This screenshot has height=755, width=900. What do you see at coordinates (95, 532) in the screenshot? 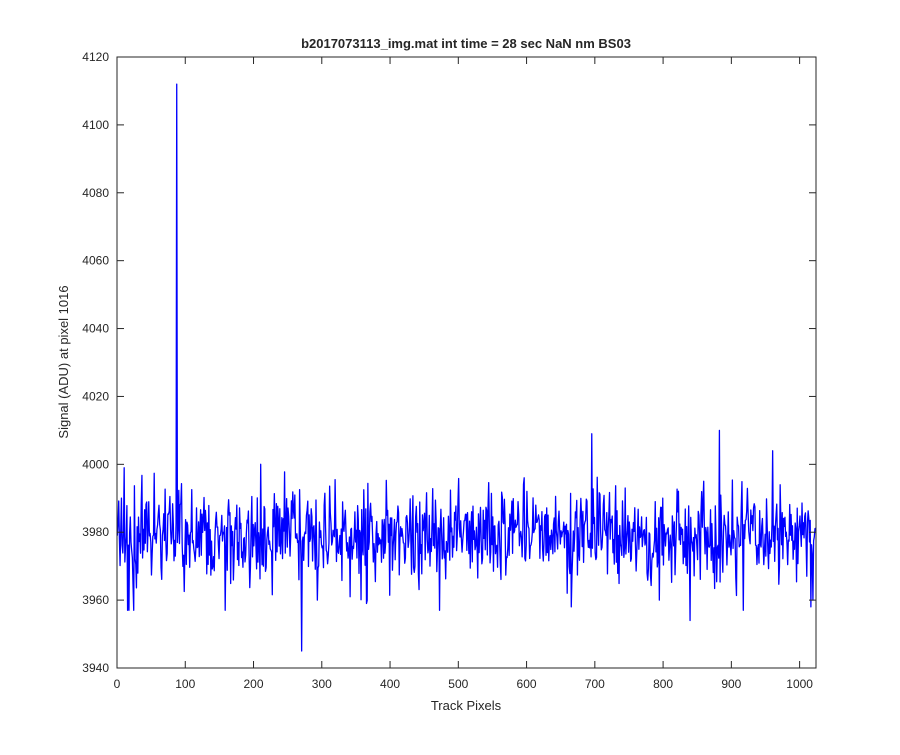
I see `y-tick-label: 3980` at bounding box center [95, 532].